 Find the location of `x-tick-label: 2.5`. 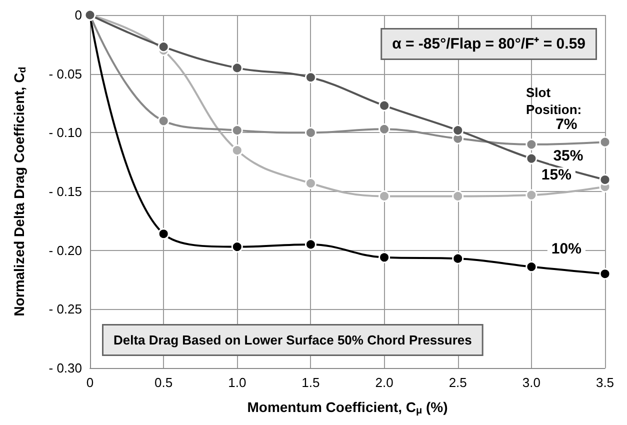

x-tick-label: 2.5 is located at coordinates (457, 382).